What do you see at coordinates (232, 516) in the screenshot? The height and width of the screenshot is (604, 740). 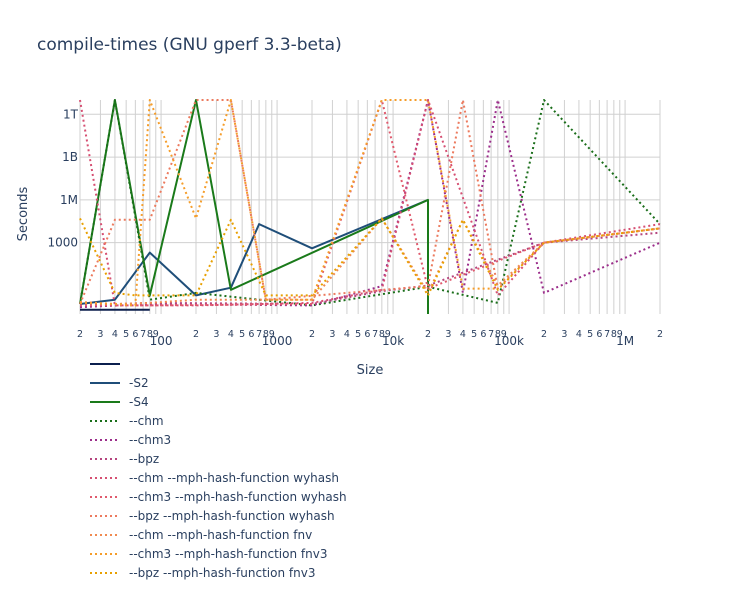 I see `legend-label: --bpz --mph-hash-function wyhash` at bounding box center [232, 516].